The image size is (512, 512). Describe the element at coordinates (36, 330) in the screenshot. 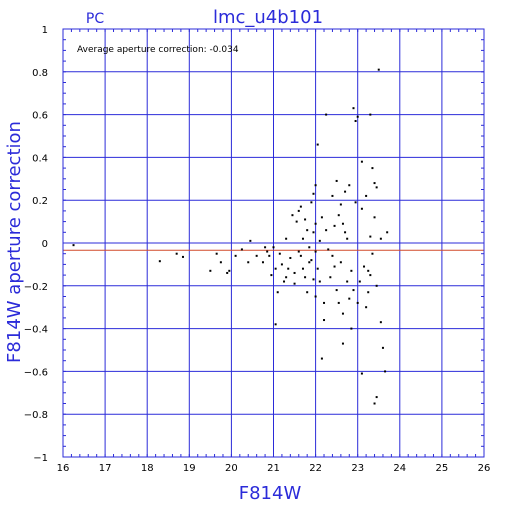

I see `y-tick-label: −0.4` at that location.